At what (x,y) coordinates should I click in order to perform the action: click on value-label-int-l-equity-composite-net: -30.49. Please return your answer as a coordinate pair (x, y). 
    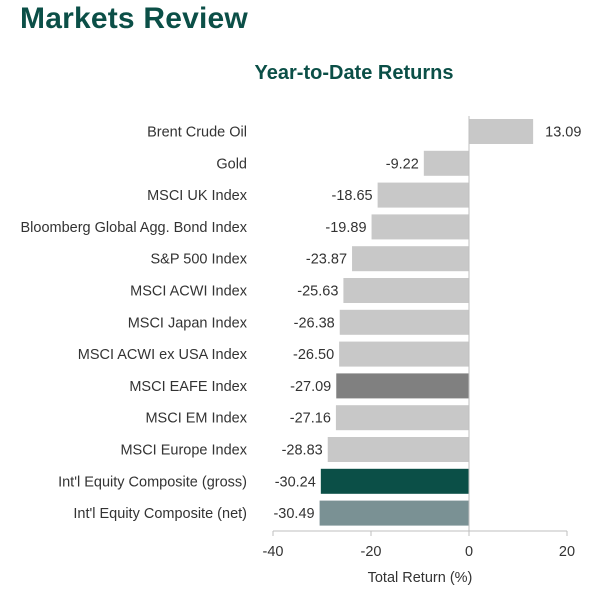
    Looking at the image, I should click on (293, 514).